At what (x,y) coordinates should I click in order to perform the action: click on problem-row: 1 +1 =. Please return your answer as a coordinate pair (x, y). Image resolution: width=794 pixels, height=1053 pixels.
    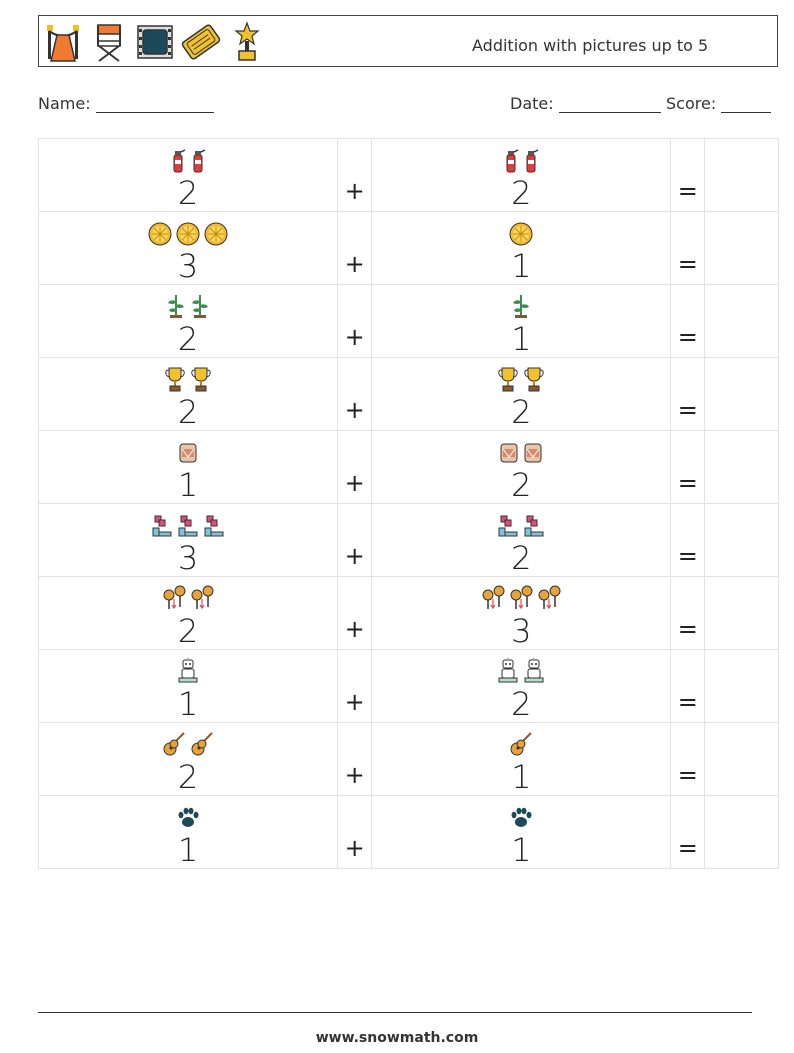
    Looking at the image, I should click on (408, 832).